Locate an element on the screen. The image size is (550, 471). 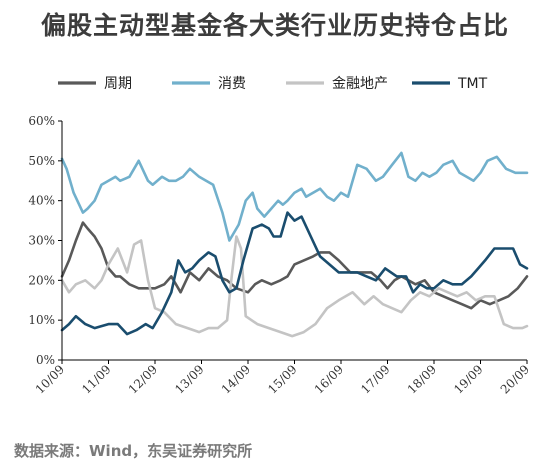
x-tick-label: 19/09 is located at coordinates (468, 379).